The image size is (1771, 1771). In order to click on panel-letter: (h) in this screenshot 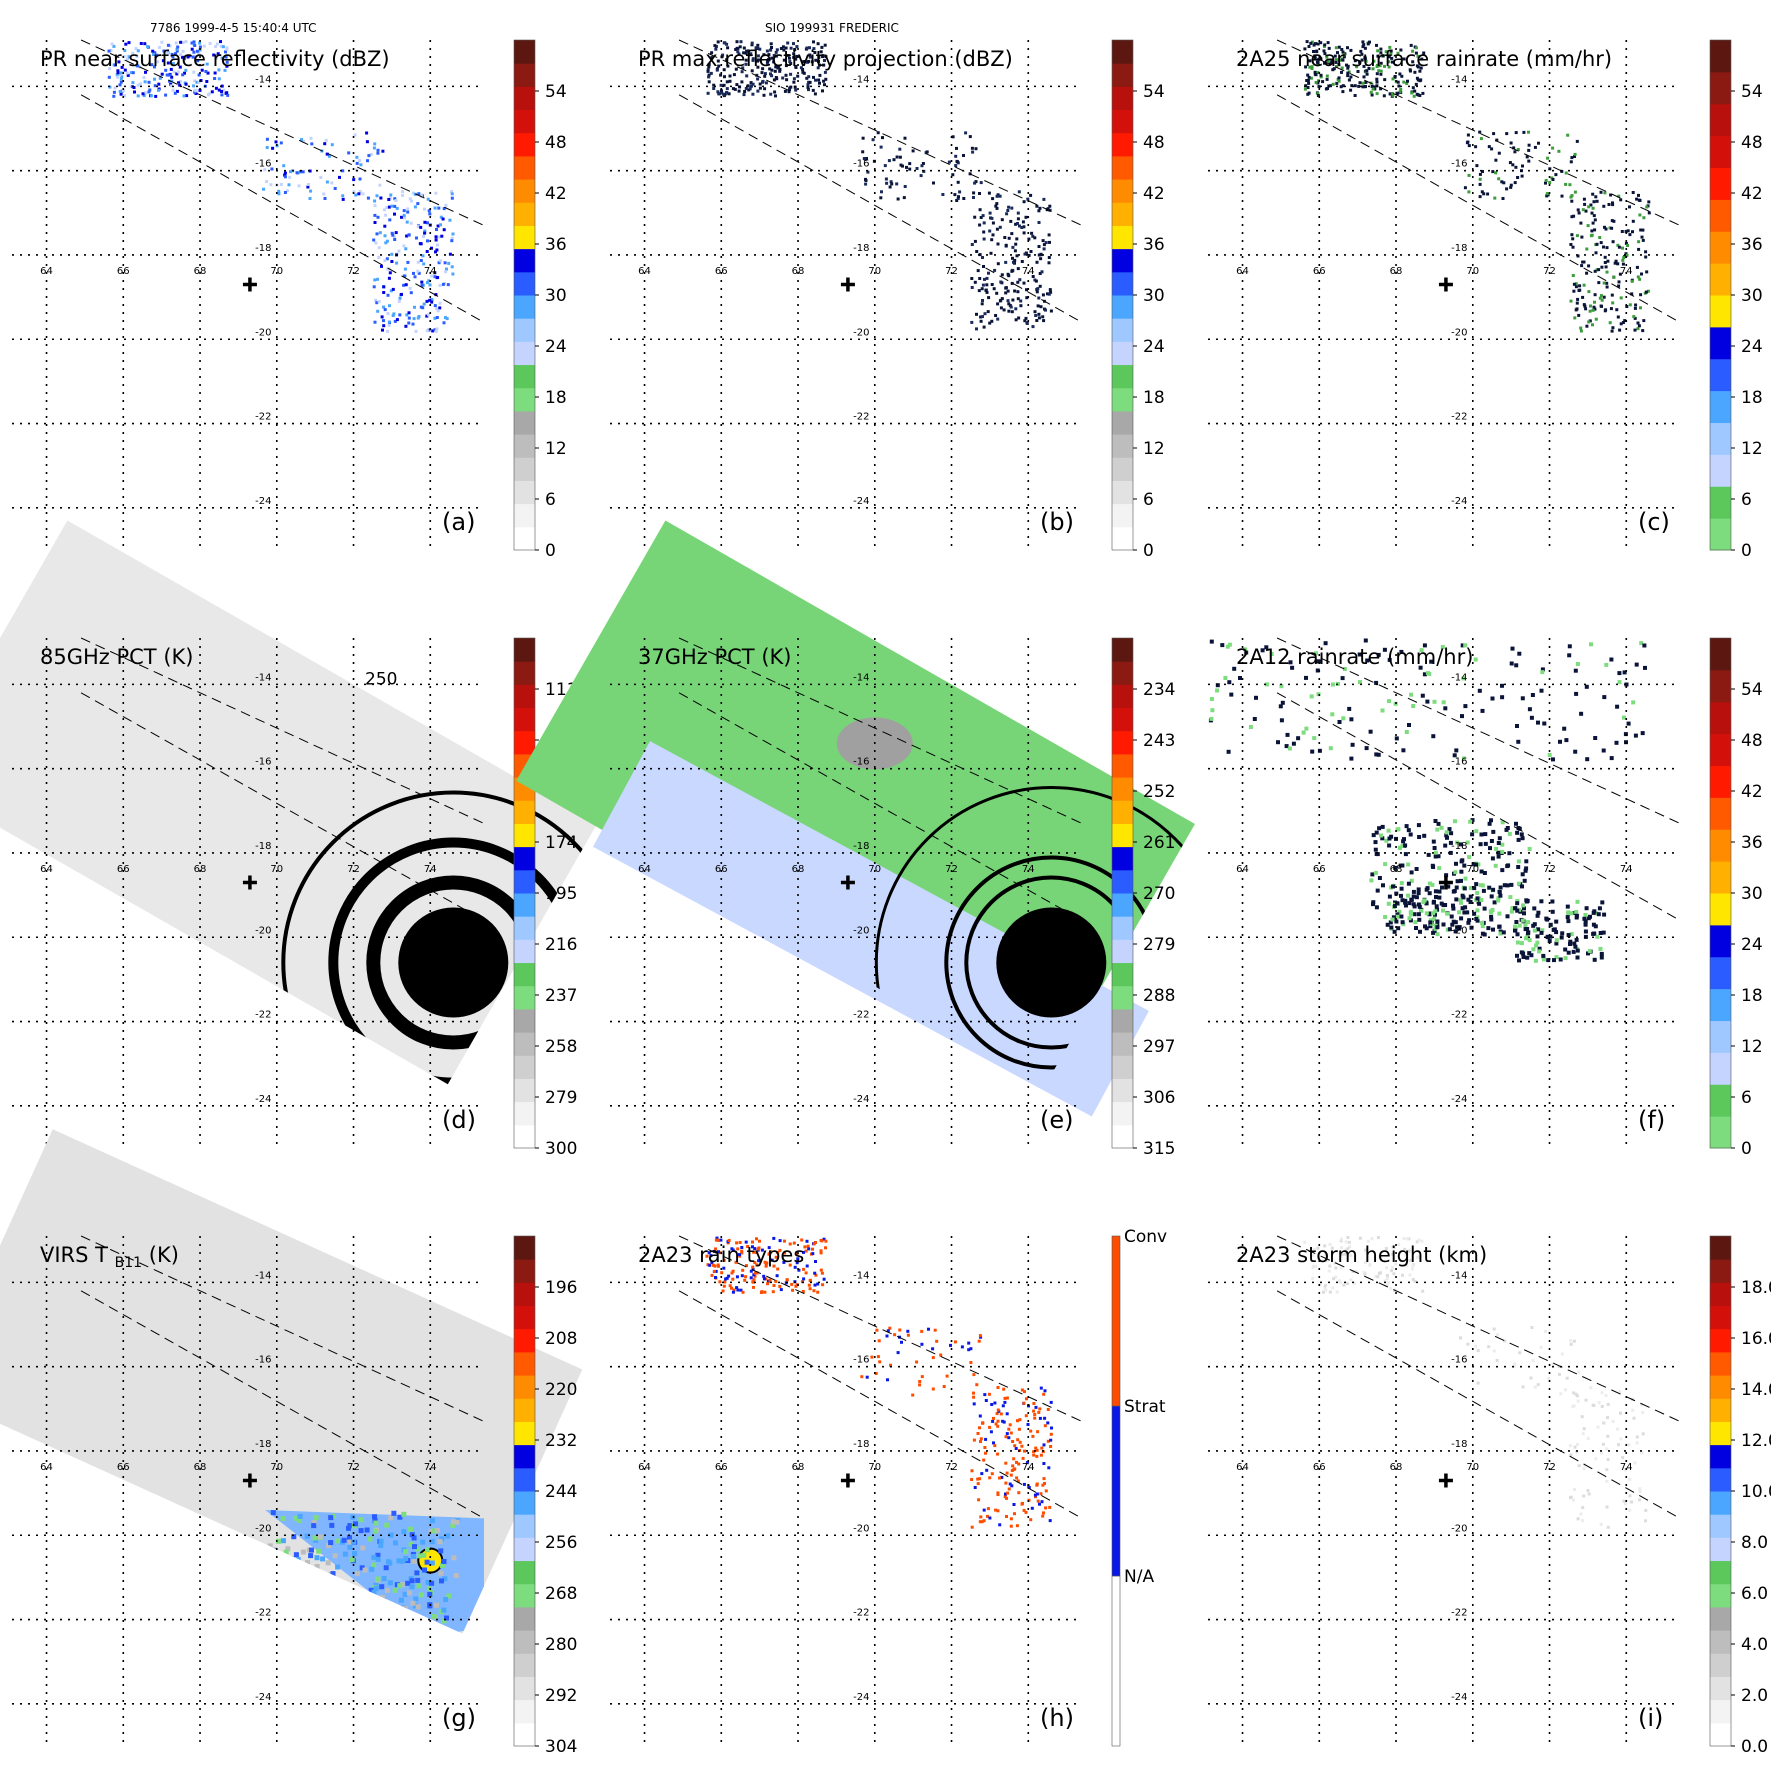, I will do `click(1057, 1718)`.